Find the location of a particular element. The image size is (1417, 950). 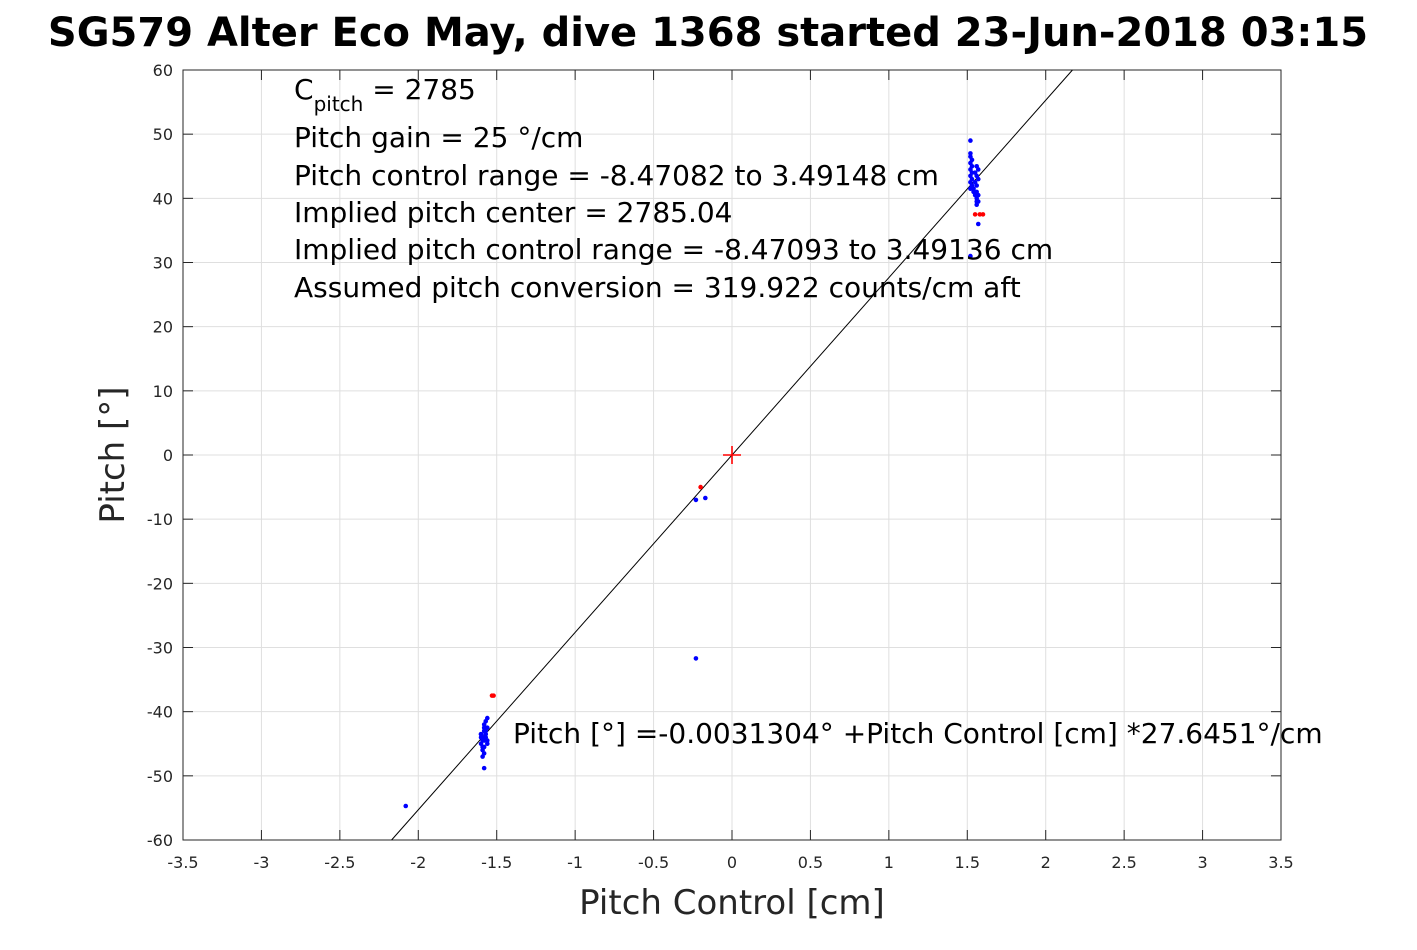

x-tick-label: -1.5 is located at coordinates (496, 862).